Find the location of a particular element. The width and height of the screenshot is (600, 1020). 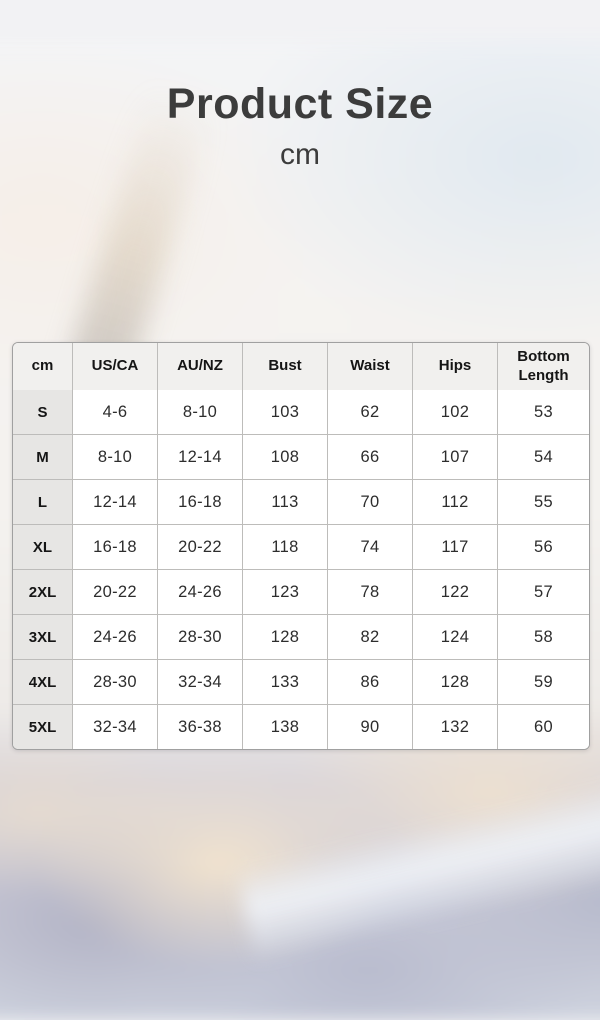

column-header-hips: Hips is located at coordinates (455, 366).